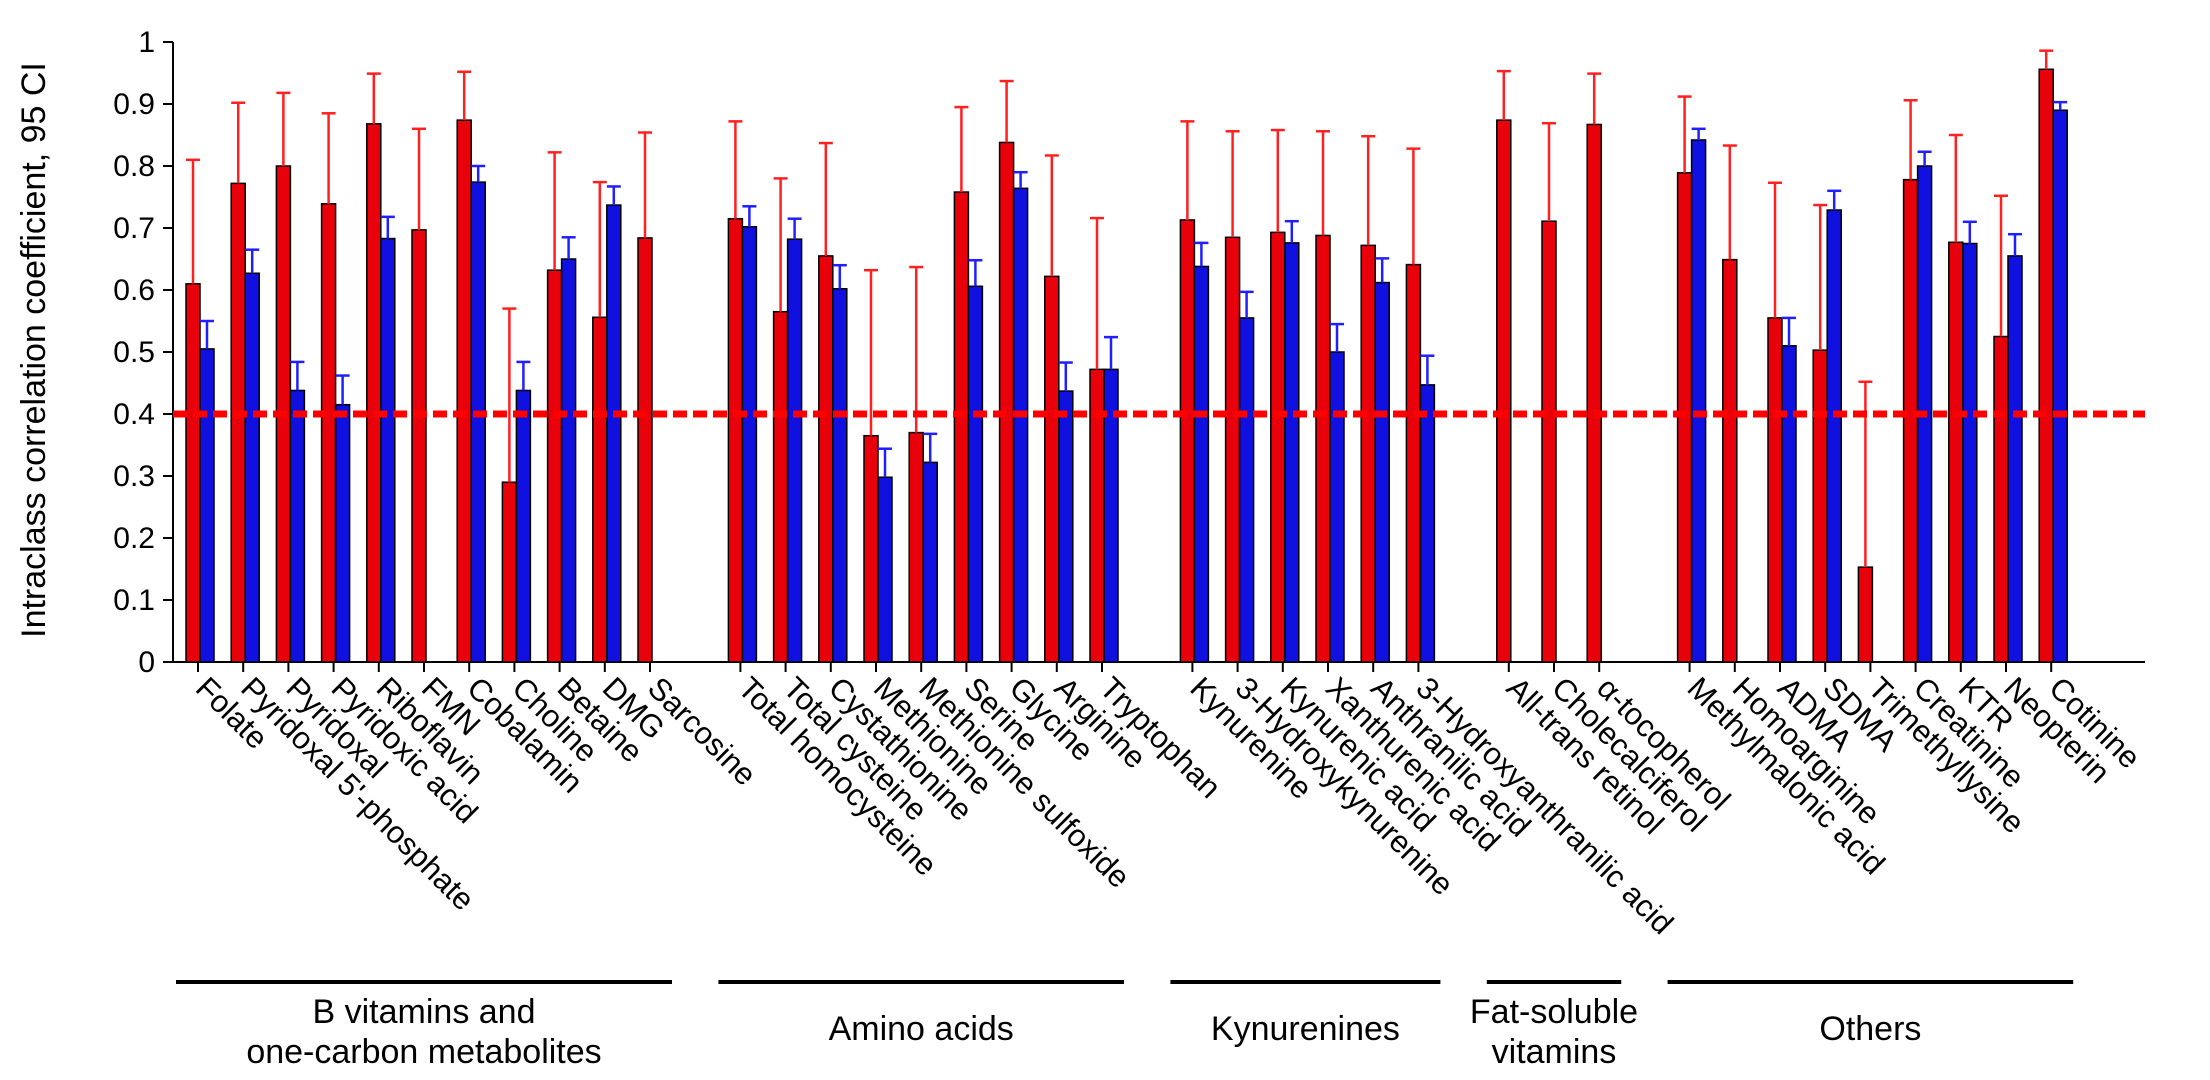 The width and height of the screenshot is (2210, 1080). I want to click on y-tick-label: 0.6, so click(134, 290).